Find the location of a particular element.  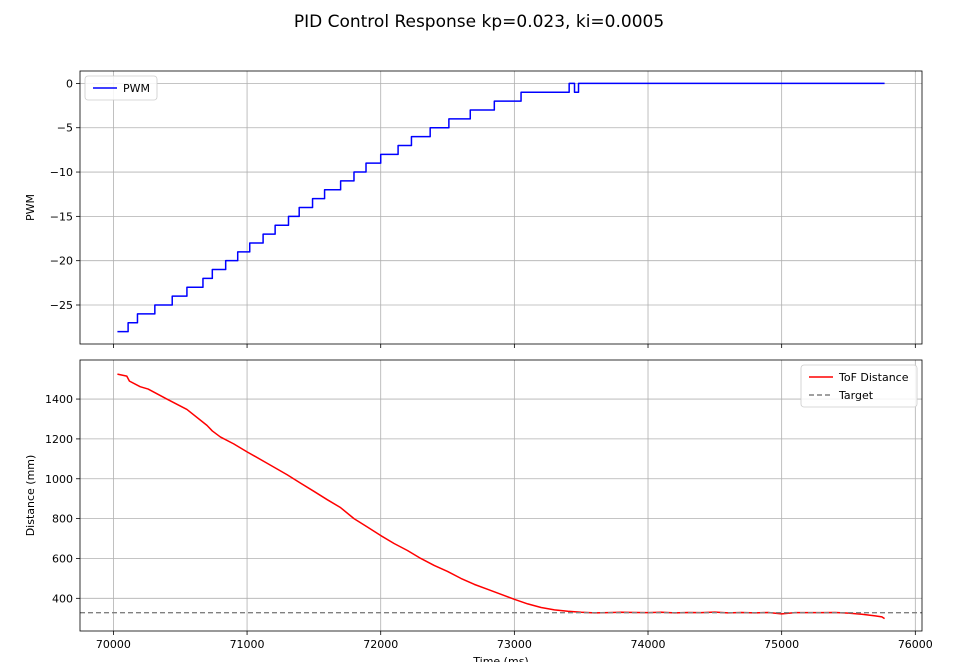

x-tick-label: 73000 is located at coordinates (514, 644).